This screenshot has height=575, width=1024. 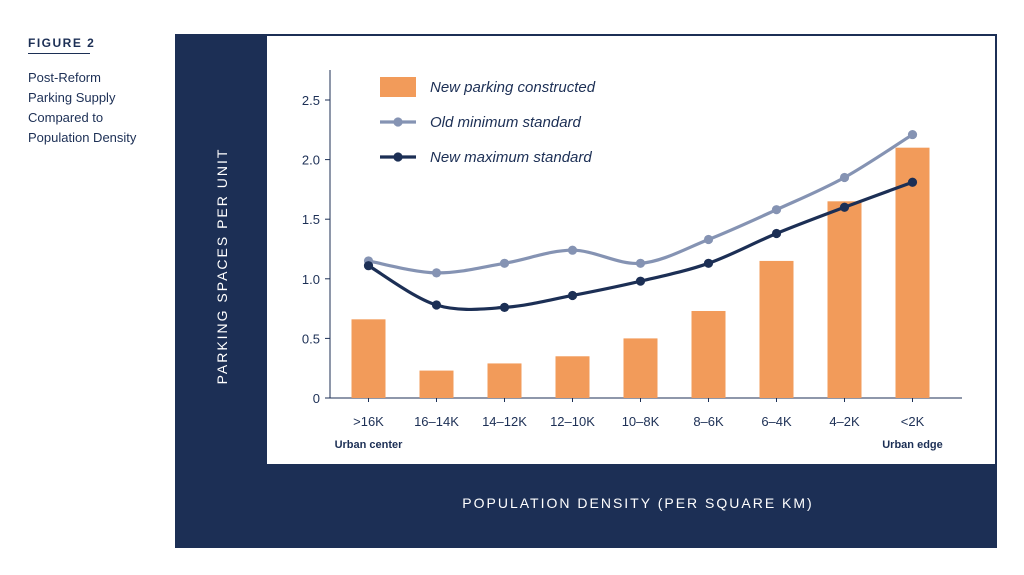 What do you see at coordinates (316, 398) in the screenshot?
I see `y-tick-label: 0` at bounding box center [316, 398].